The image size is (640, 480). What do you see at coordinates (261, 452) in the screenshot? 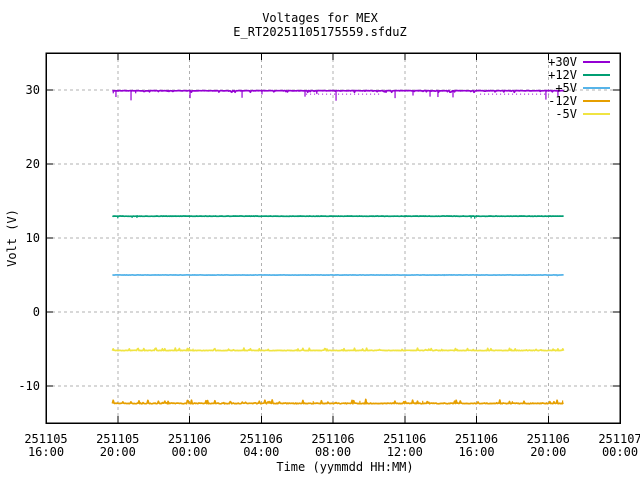
I see `x-tick-time: 04:00` at bounding box center [261, 452].